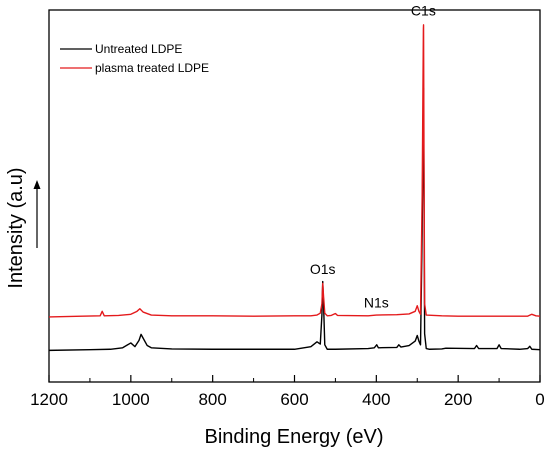  Describe the element at coordinates (323, 269) in the screenshot. I see `peak-label-o1s: O1s` at that location.